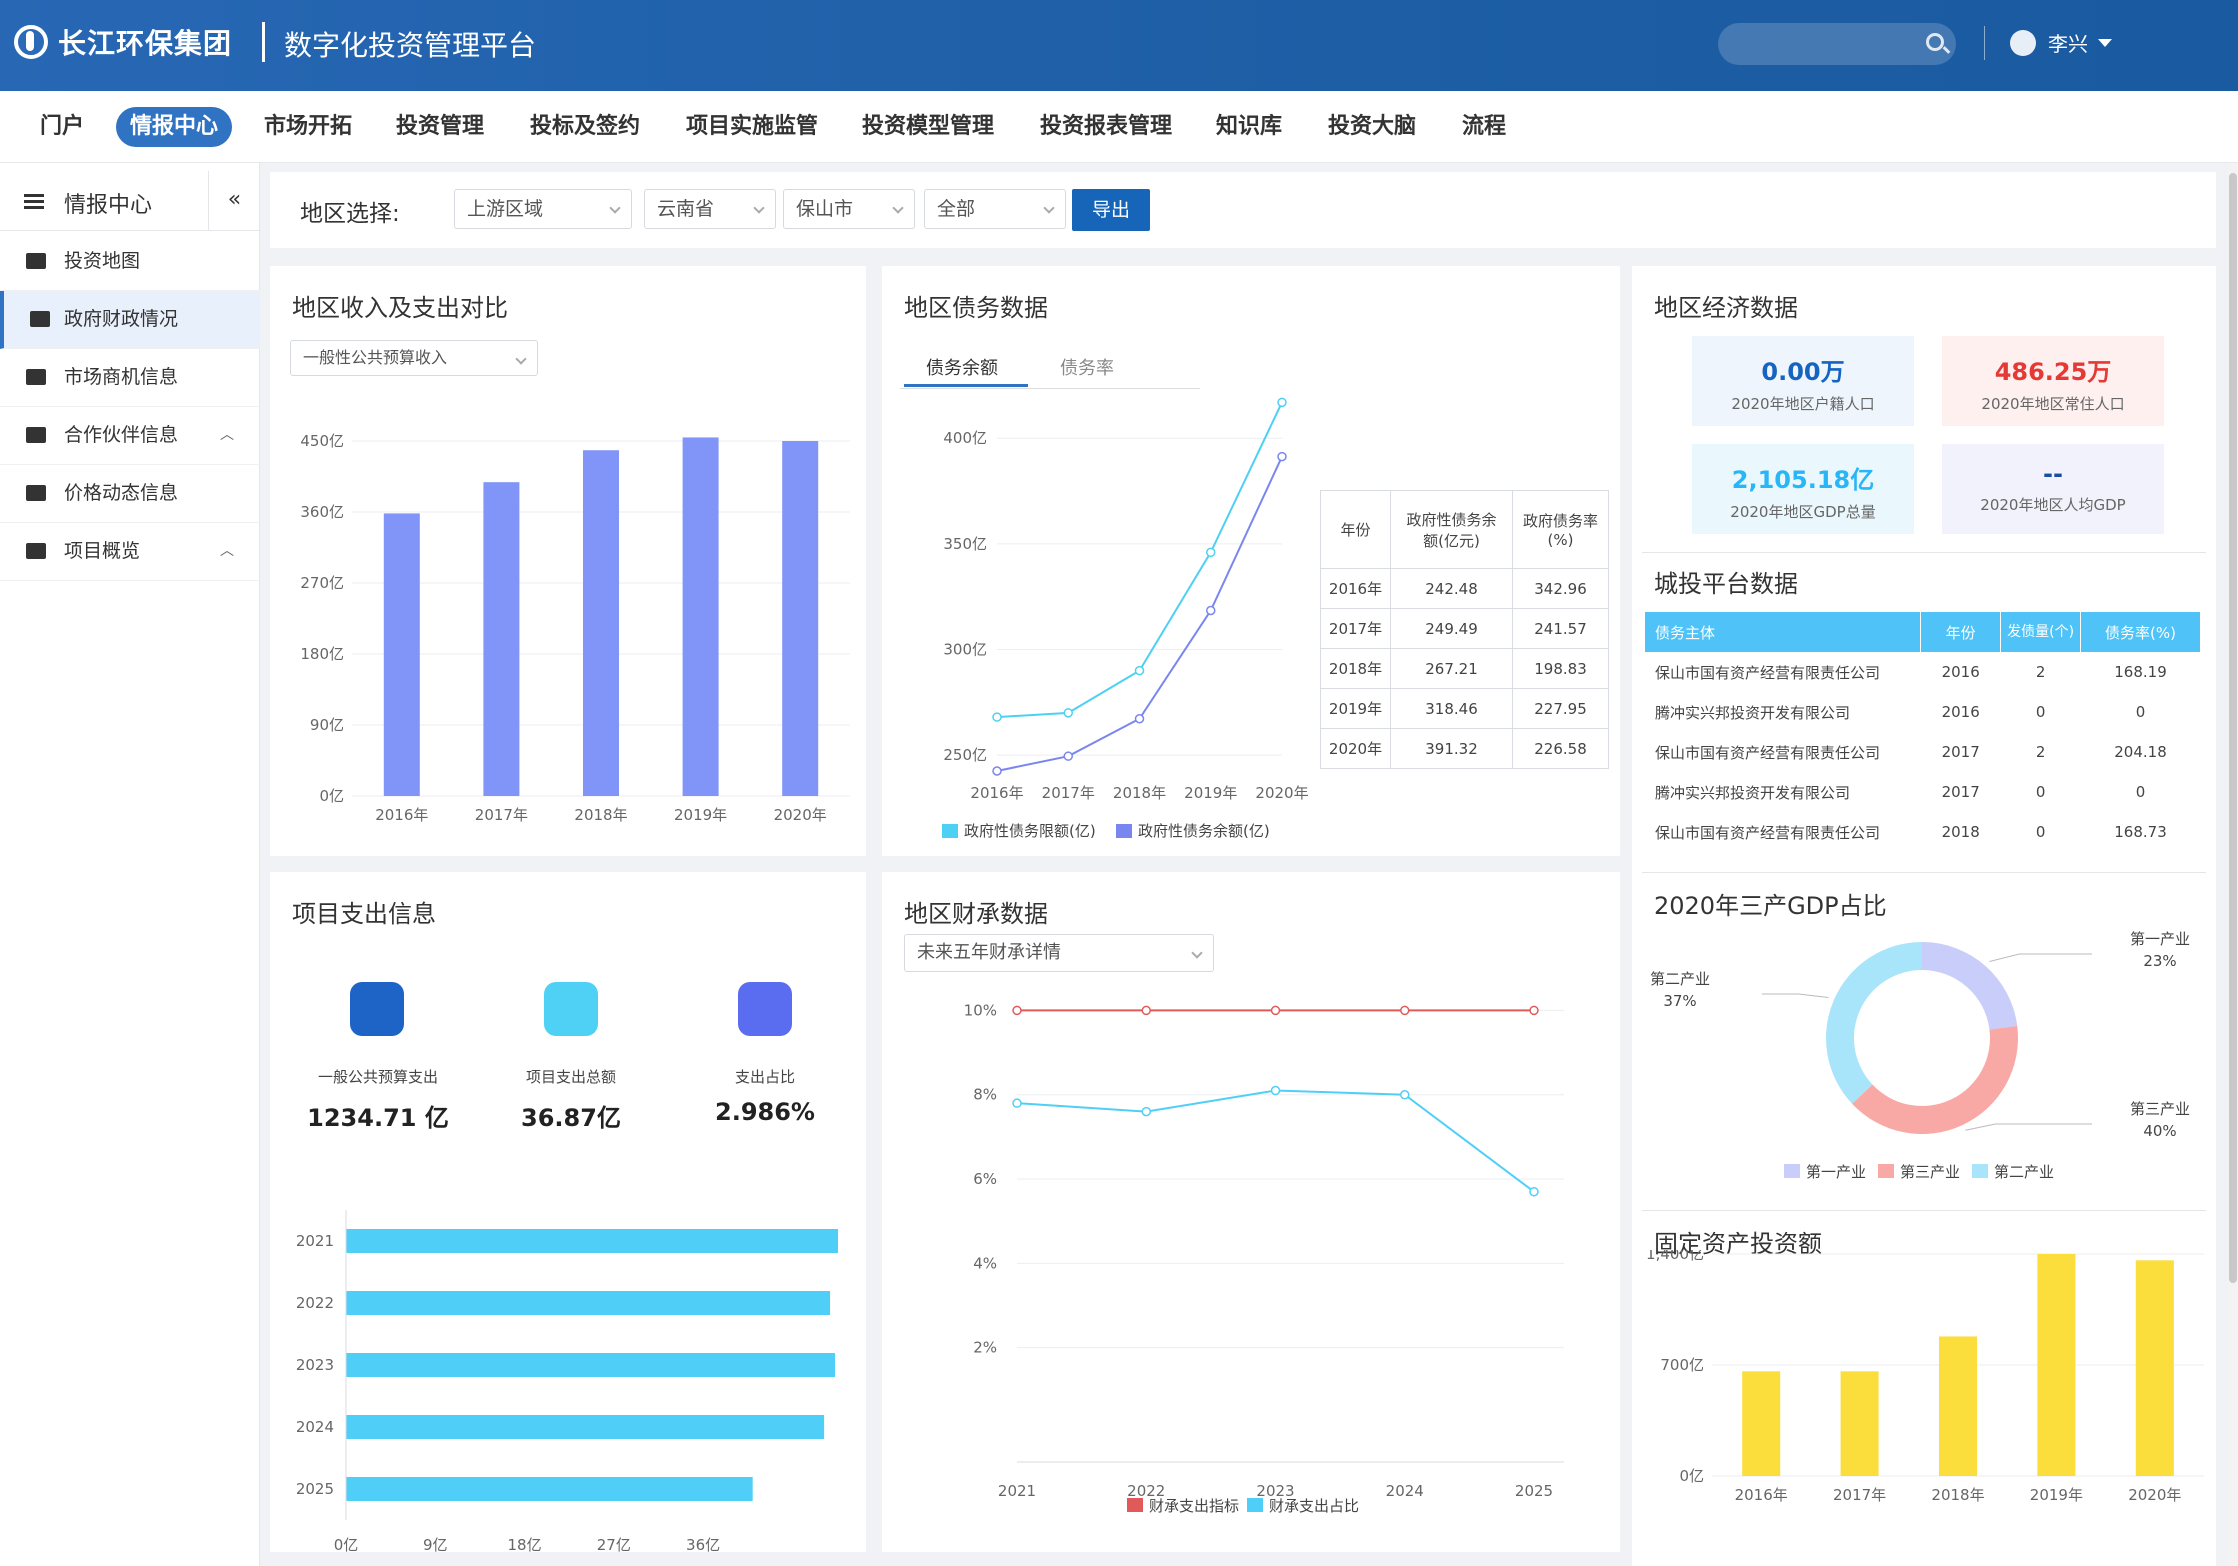  Describe the element at coordinates (130, 320) in the screenshot. I see `sidebar-item-finance: 政府财政情况` at that location.